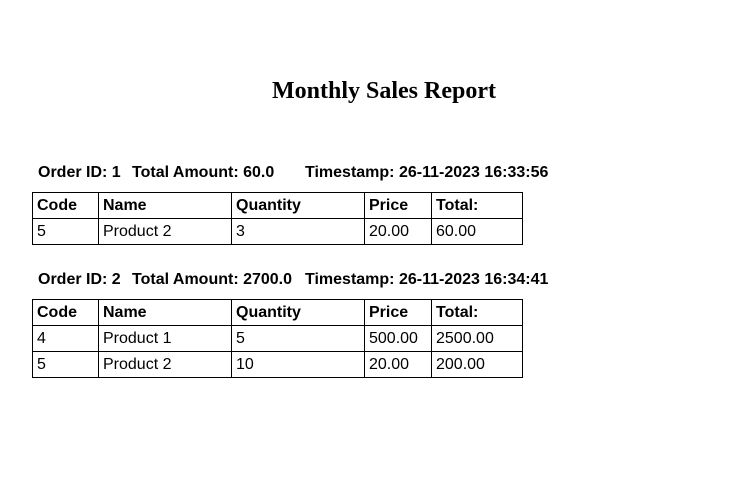 The image size is (739, 485). What do you see at coordinates (398, 338) in the screenshot?
I see `cell-price: 500.00` at bounding box center [398, 338].